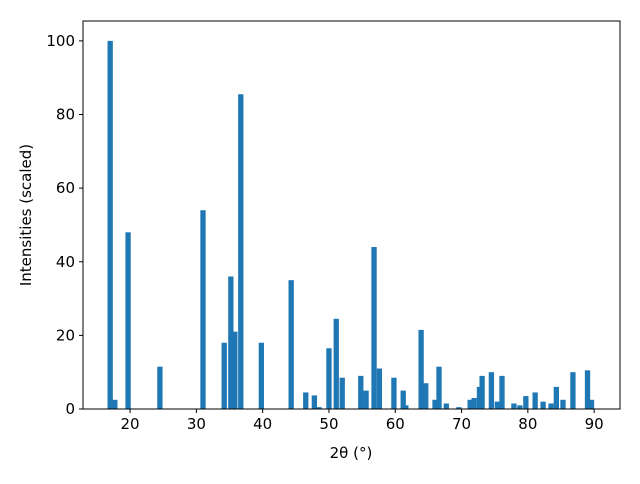 This screenshot has width=640, height=484. Describe the element at coordinates (65, 335) in the screenshot. I see `y-tick-label: 20` at that location.